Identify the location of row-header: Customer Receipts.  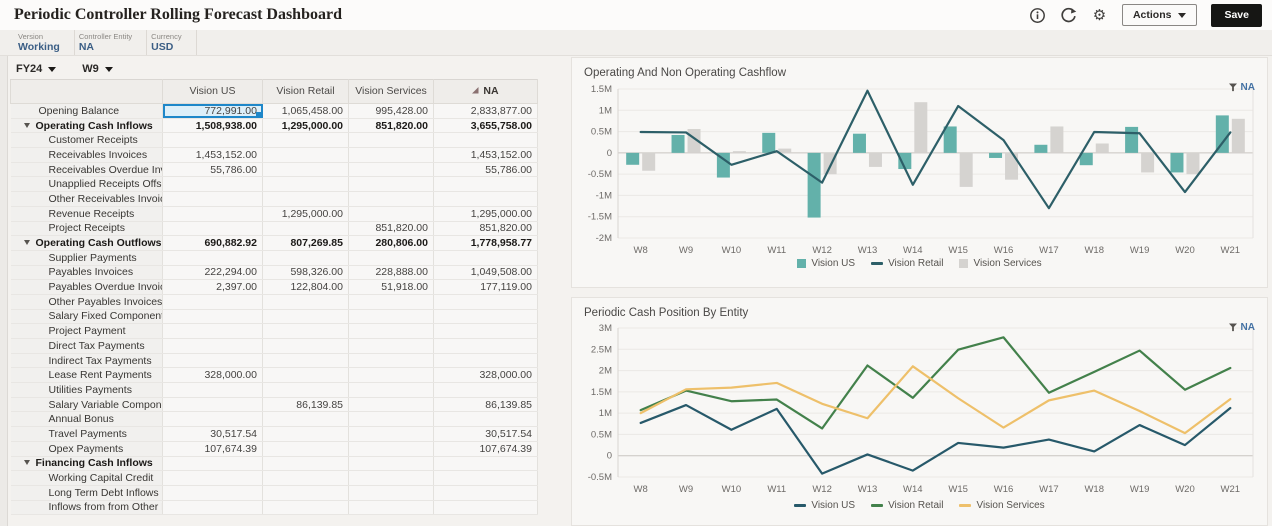
(86, 140).